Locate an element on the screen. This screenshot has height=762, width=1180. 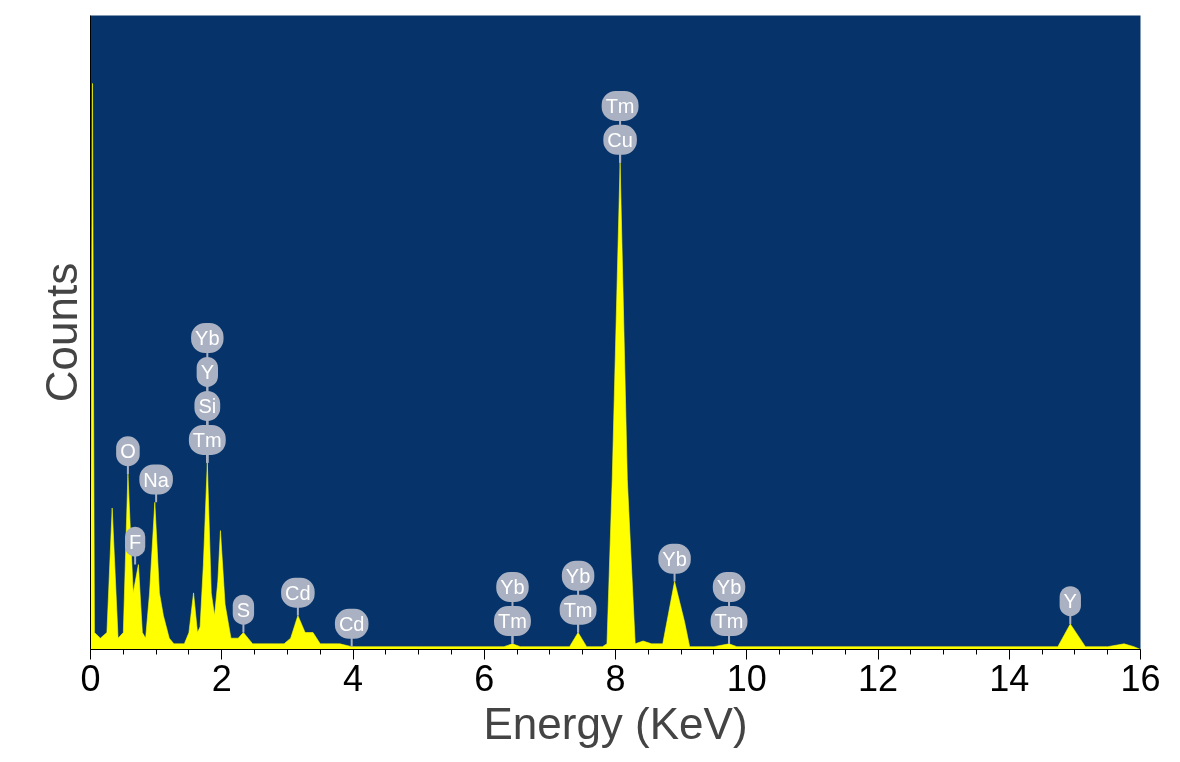
x-axis-title: Energy (KeV) is located at coordinates (615, 723).